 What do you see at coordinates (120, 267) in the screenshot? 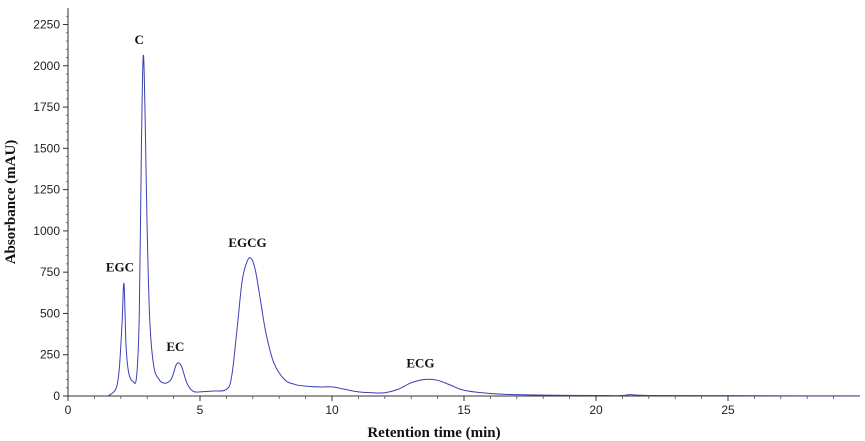
I see `peak-label: EGC` at bounding box center [120, 267].